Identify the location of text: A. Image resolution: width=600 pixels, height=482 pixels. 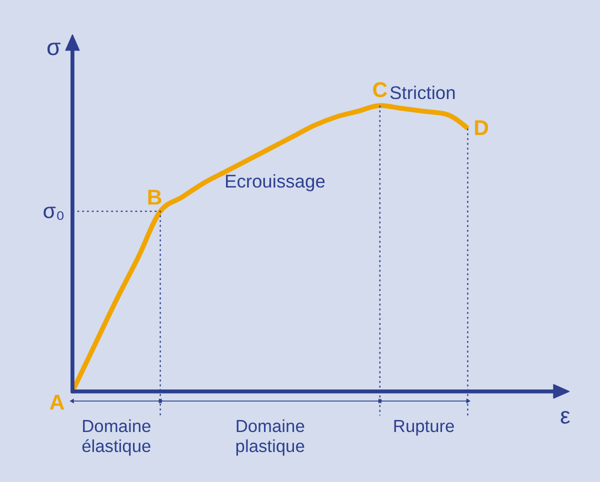
(57, 402).